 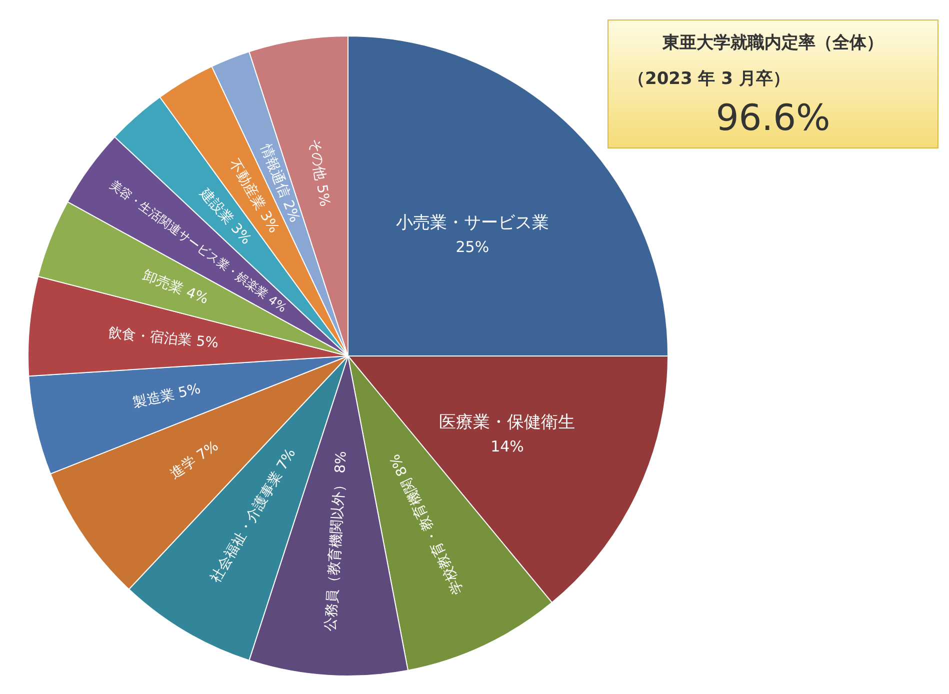 I want to click on slice-label: 製造業 5%, so click(x=167, y=396).